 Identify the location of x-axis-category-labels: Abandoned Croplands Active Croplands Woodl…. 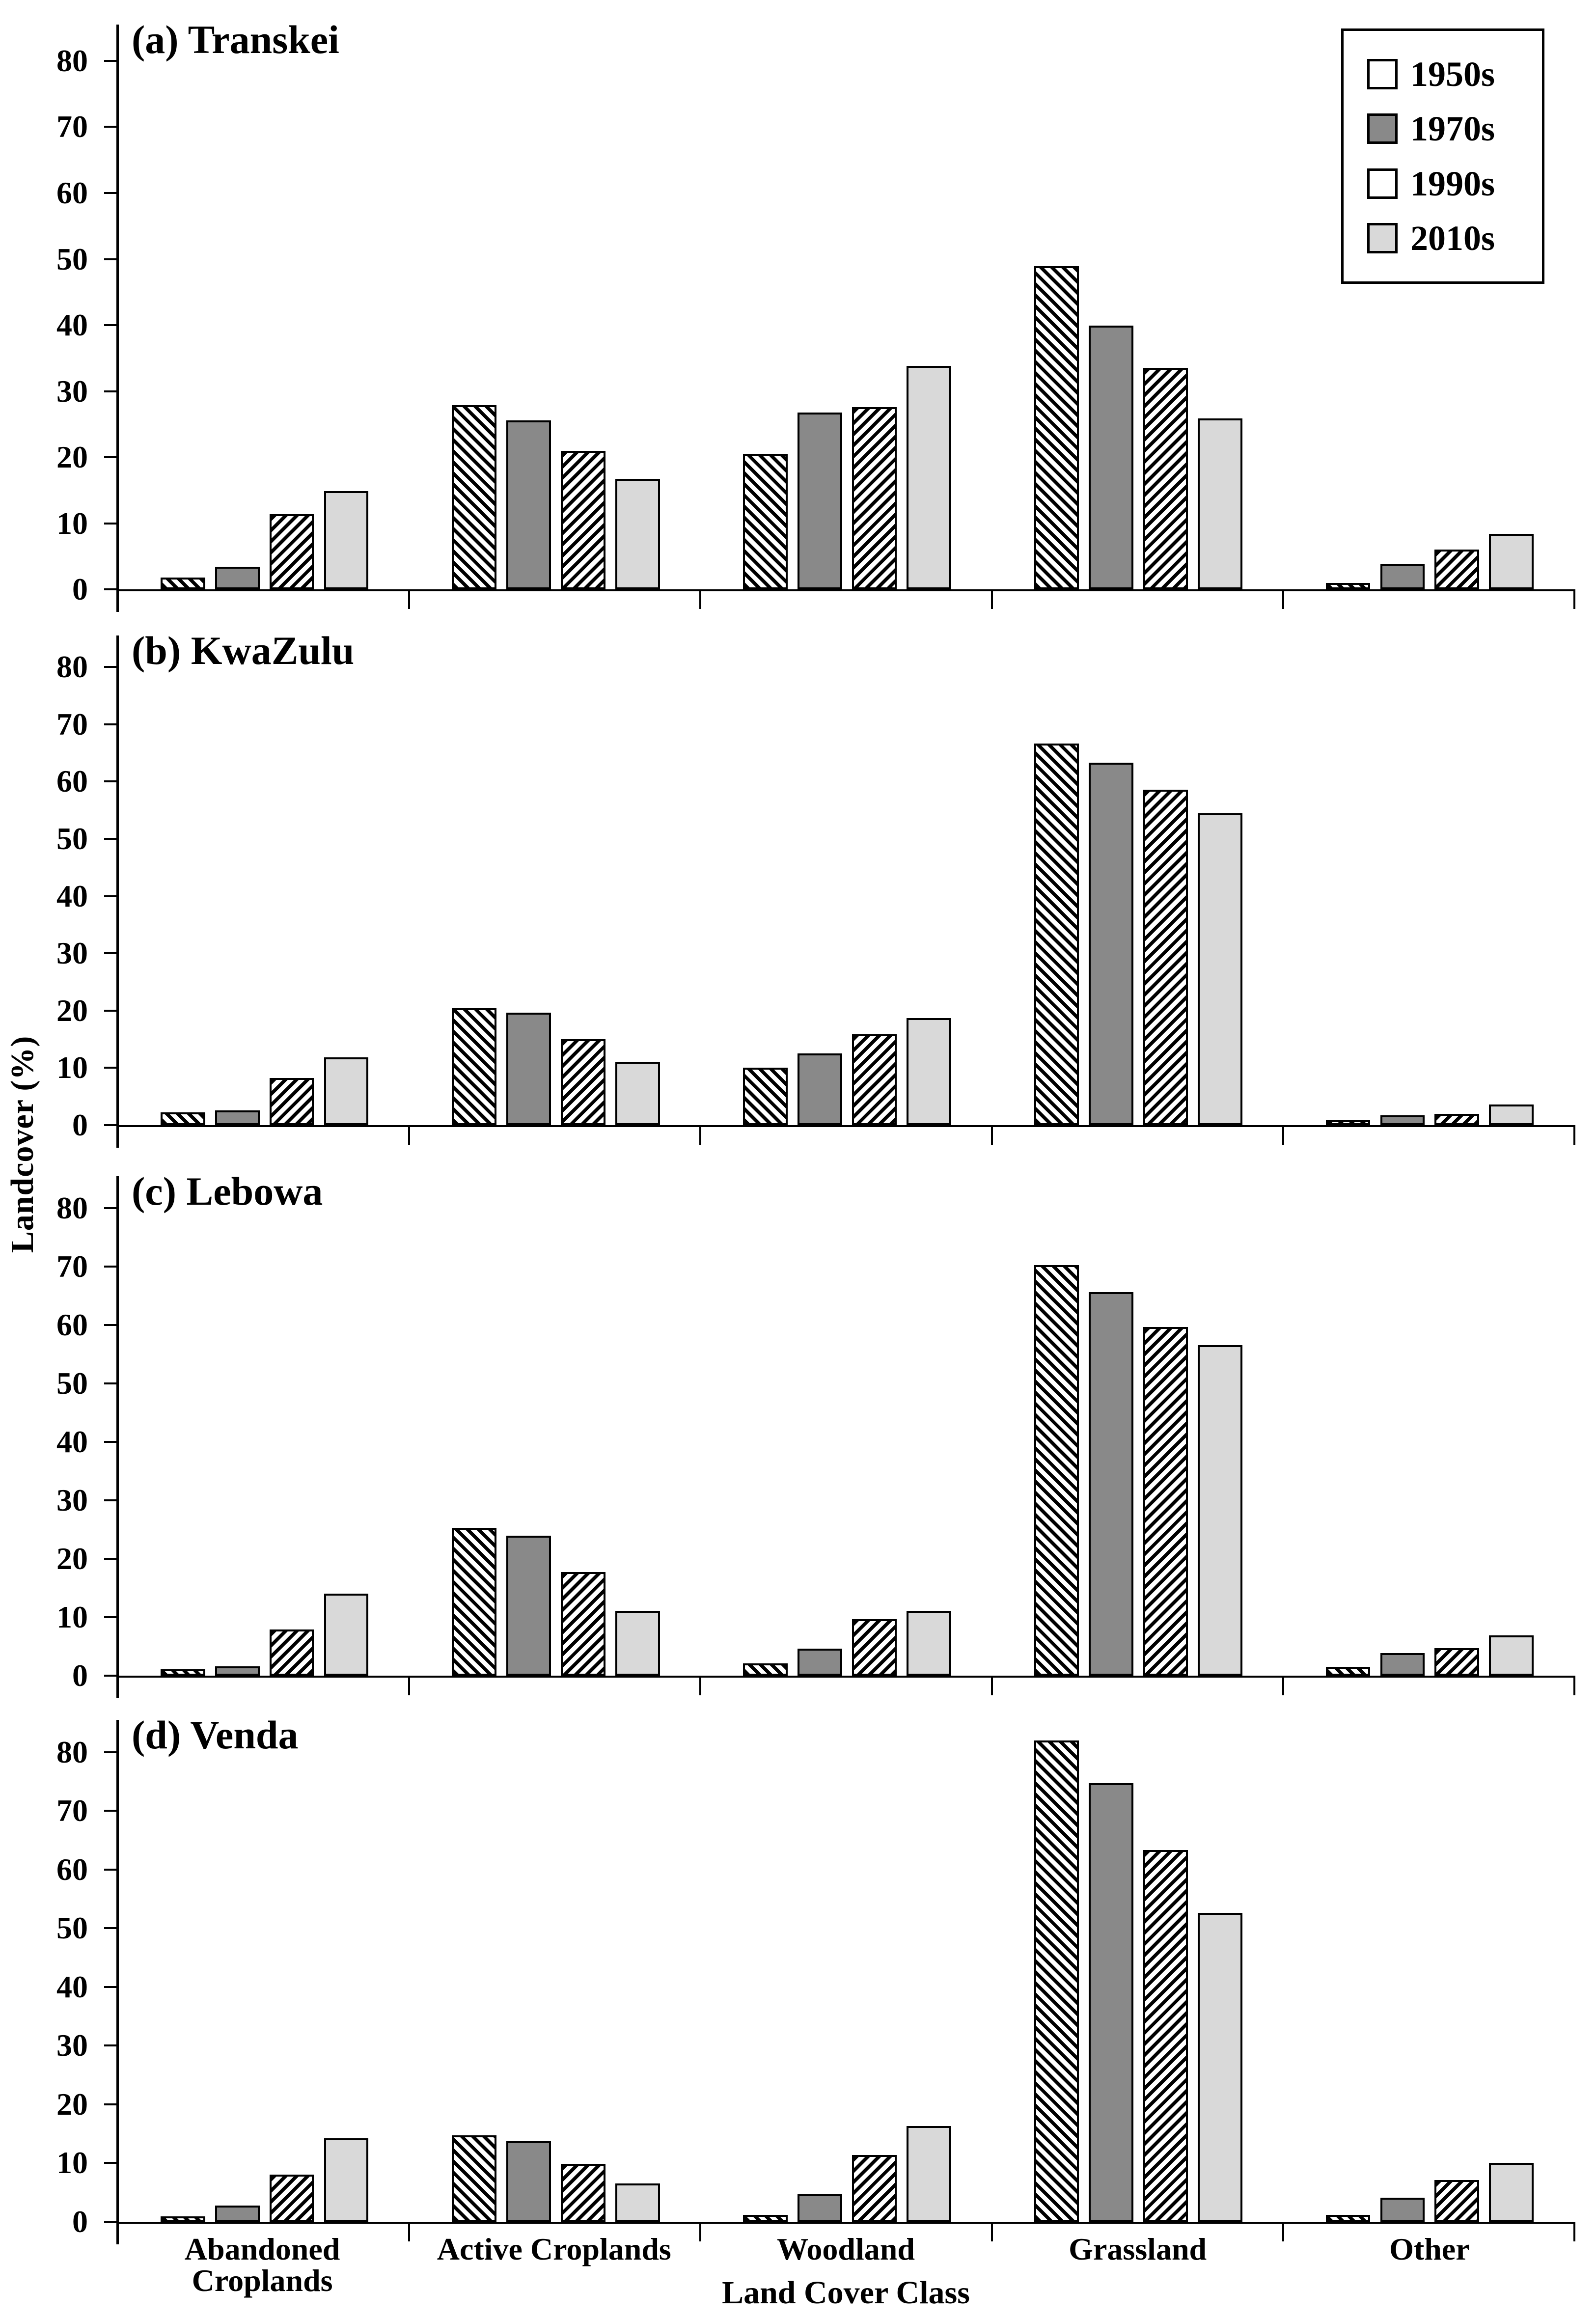
(846, 2265).